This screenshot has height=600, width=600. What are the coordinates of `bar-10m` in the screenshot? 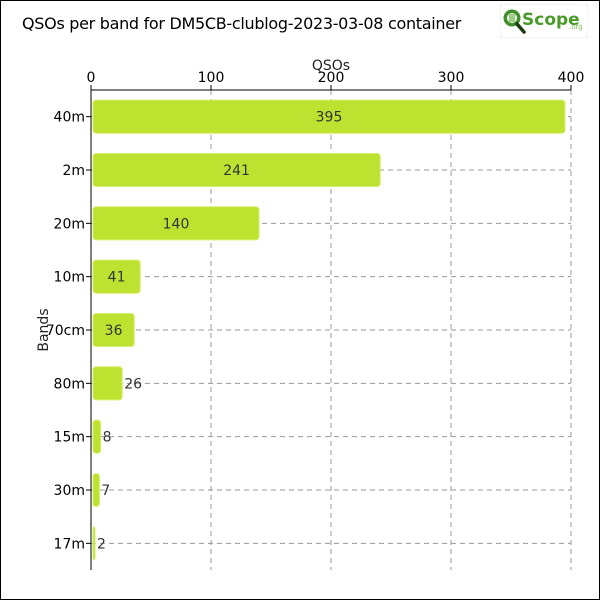 It's located at (116, 276).